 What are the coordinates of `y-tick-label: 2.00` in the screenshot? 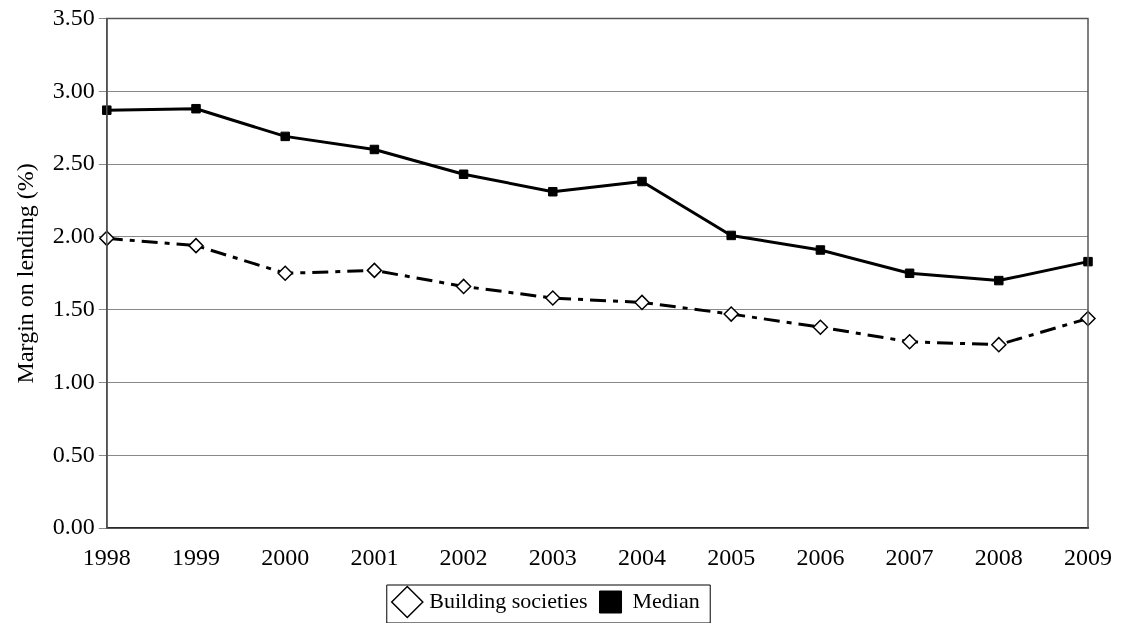 It's located at (73, 235).